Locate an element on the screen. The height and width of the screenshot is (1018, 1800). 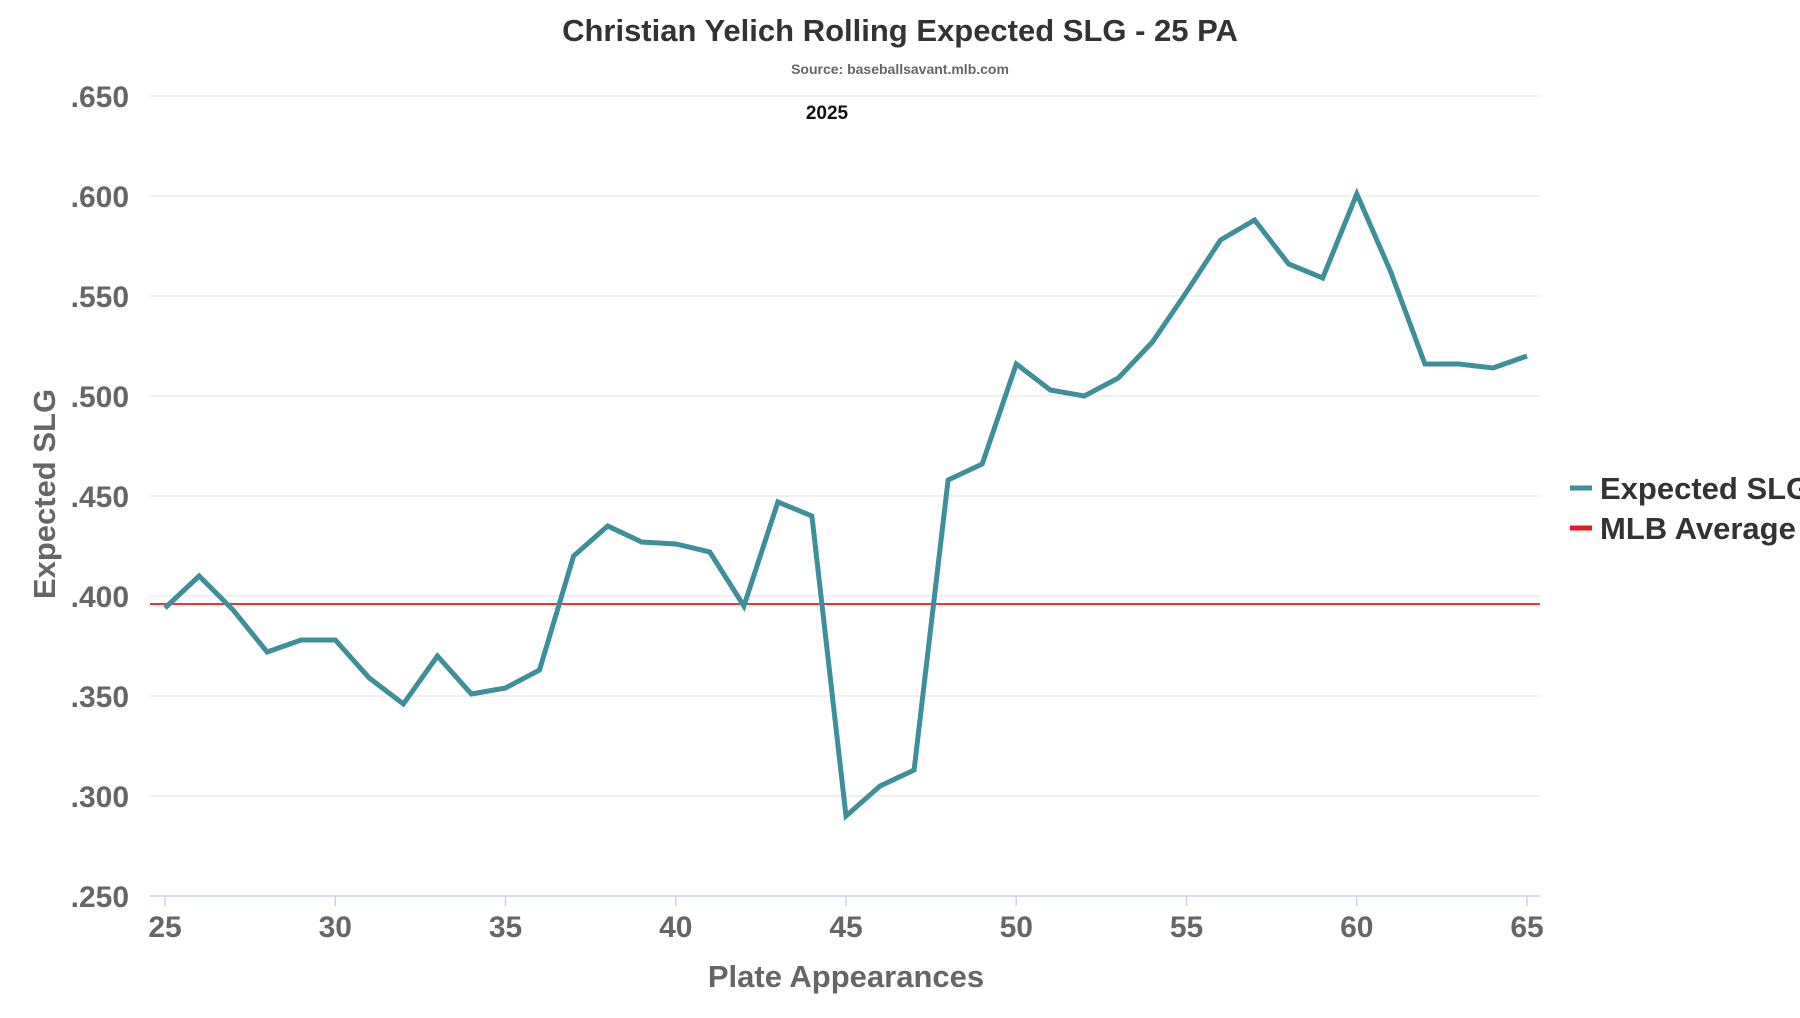
x-axis: 25 30 35 40 45 50 55 60 65 is located at coordinates (846, 919).